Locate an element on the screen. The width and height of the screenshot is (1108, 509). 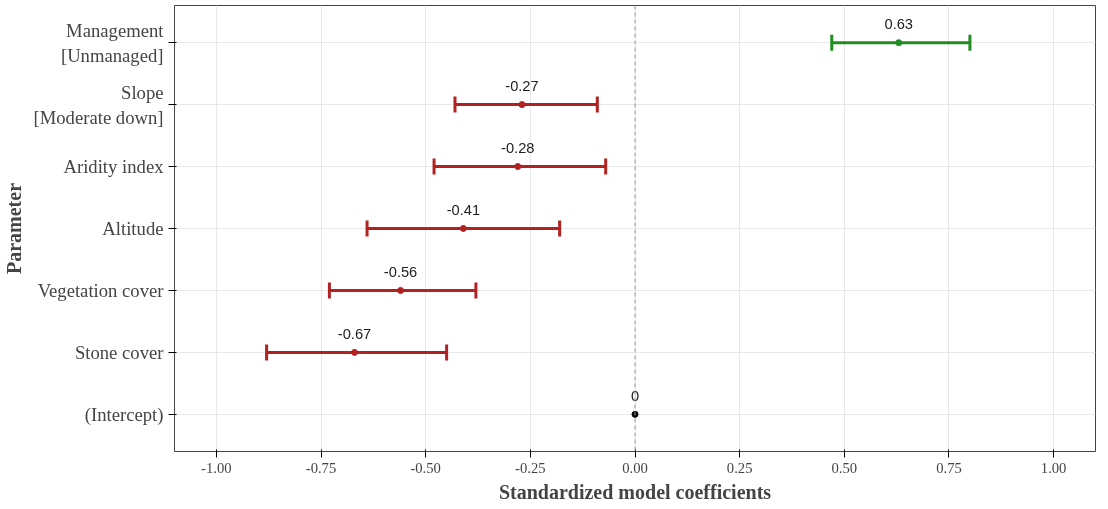
y-tick-label: (Intercept) is located at coordinates (124, 414).